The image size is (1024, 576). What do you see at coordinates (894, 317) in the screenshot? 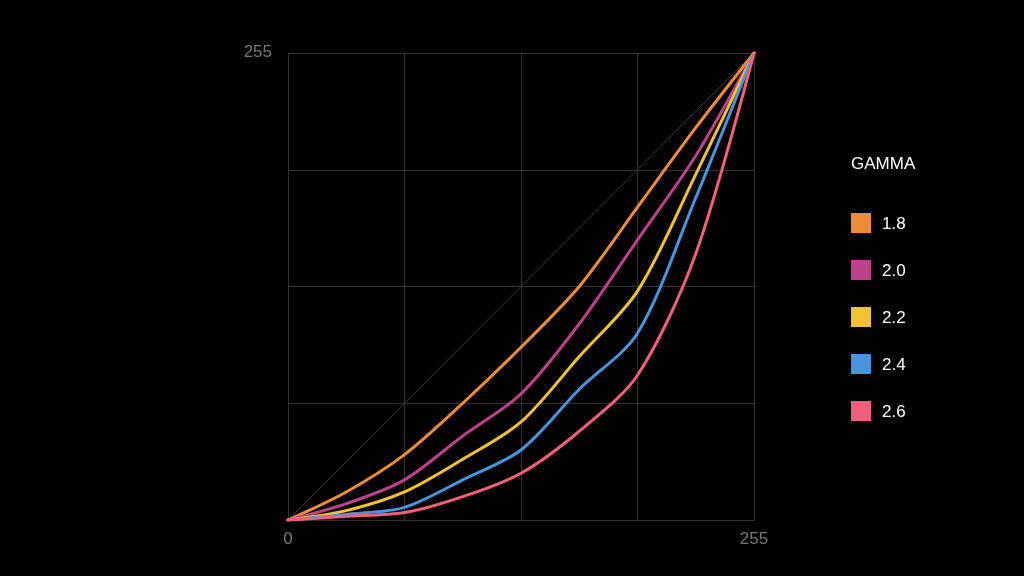
I see `legend-label: 2.2` at bounding box center [894, 317].